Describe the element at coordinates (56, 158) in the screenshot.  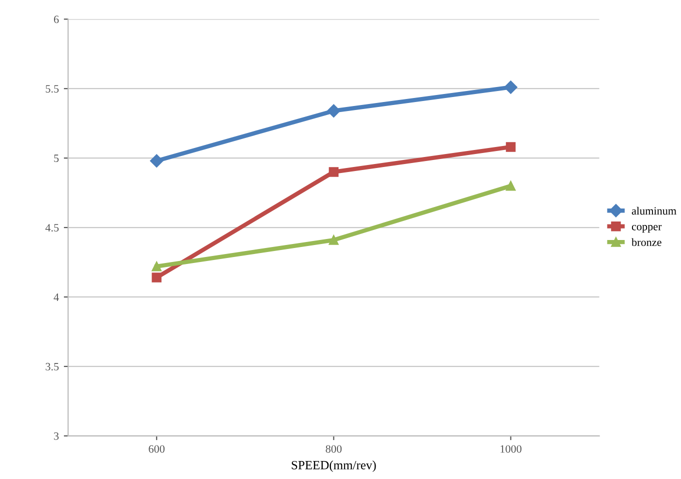
I see `y-tick-label: 5` at that location.